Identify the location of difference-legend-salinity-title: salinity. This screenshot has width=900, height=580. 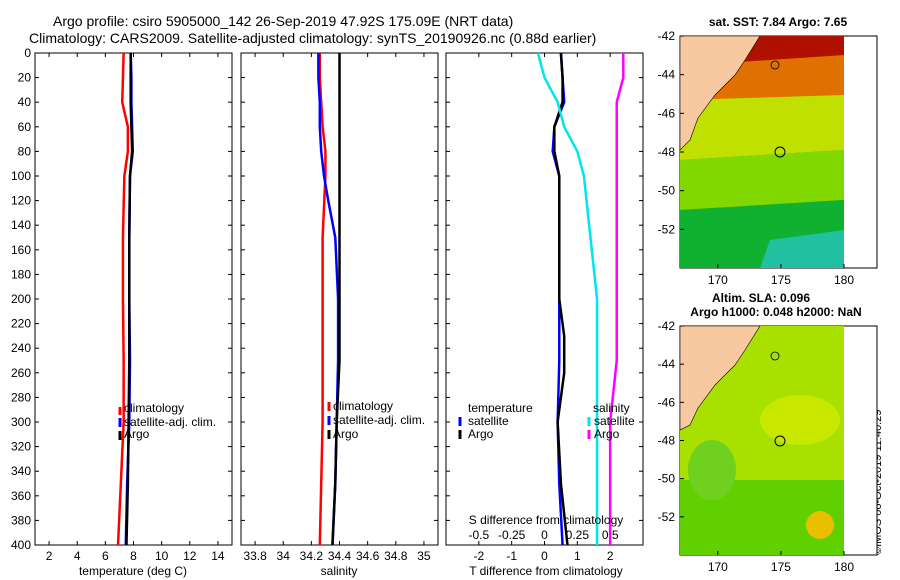
(611, 408).